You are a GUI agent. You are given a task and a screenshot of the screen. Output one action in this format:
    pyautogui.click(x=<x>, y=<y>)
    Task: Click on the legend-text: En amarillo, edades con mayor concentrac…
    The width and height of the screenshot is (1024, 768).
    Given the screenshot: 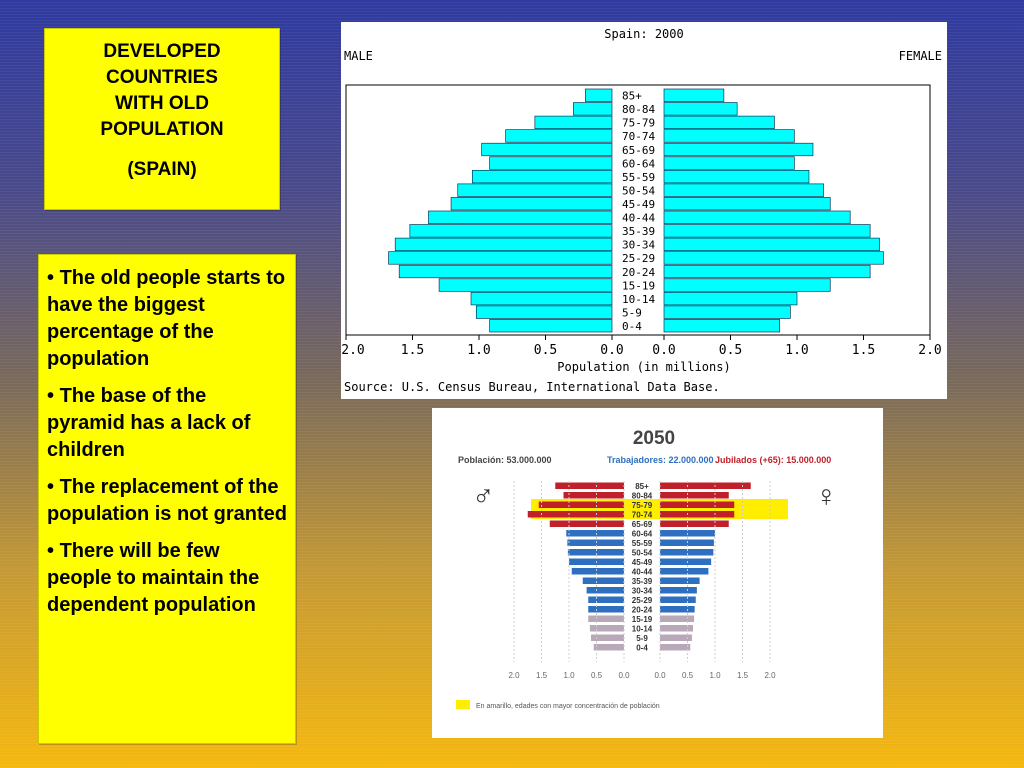 What is the action you would take?
    pyautogui.click(x=568, y=706)
    